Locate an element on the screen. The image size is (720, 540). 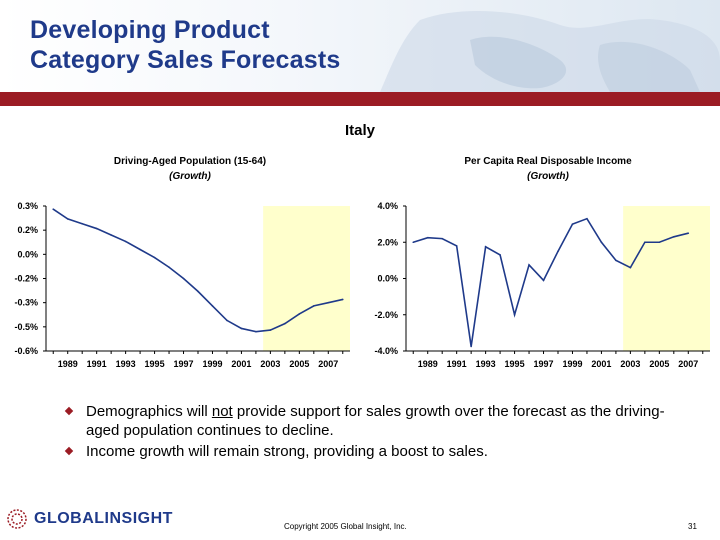
chart2-subtitle: (Growth) is located at coordinates (548, 176).